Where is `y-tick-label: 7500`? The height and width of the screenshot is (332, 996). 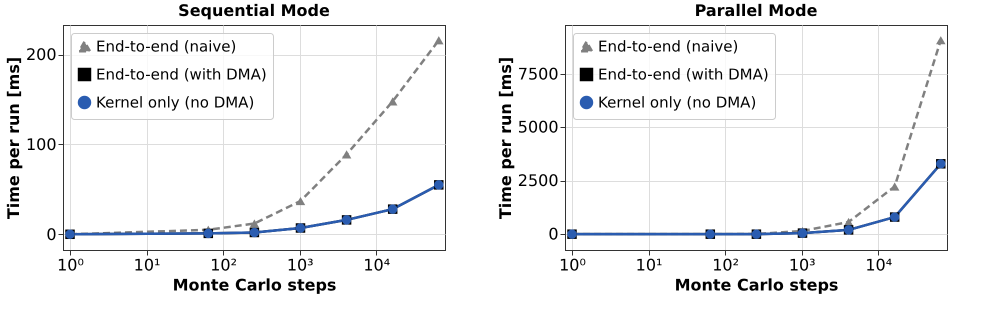 y-tick-label: 7500 is located at coordinates (538, 74).